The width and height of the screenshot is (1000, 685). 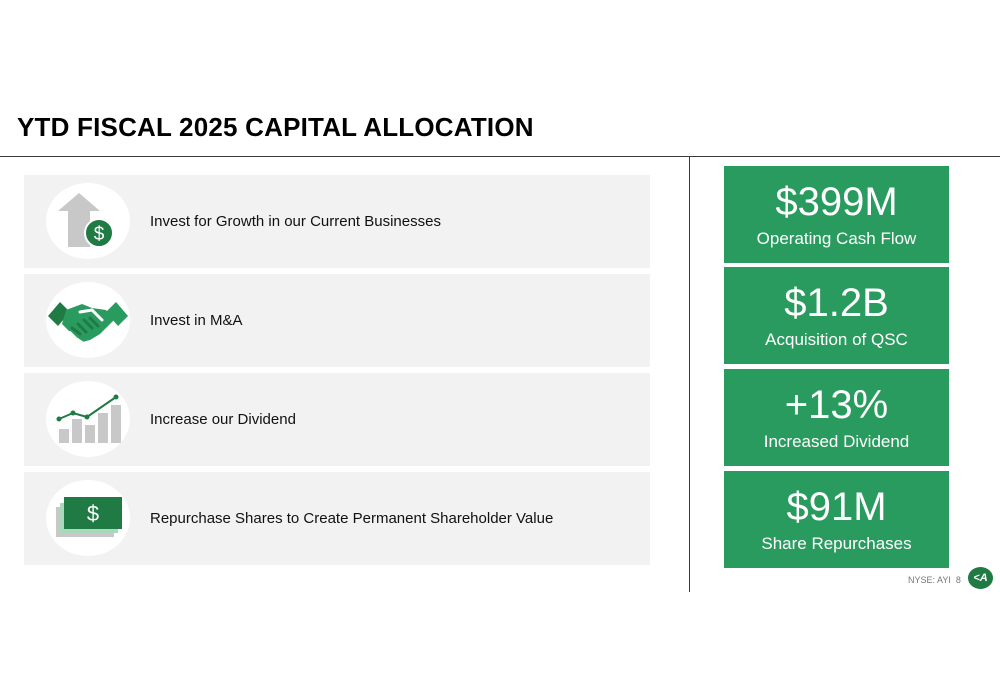 What do you see at coordinates (337, 419) in the screenshot?
I see `allocation-row-dividend: Increase our Dividend` at bounding box center [337, 419].